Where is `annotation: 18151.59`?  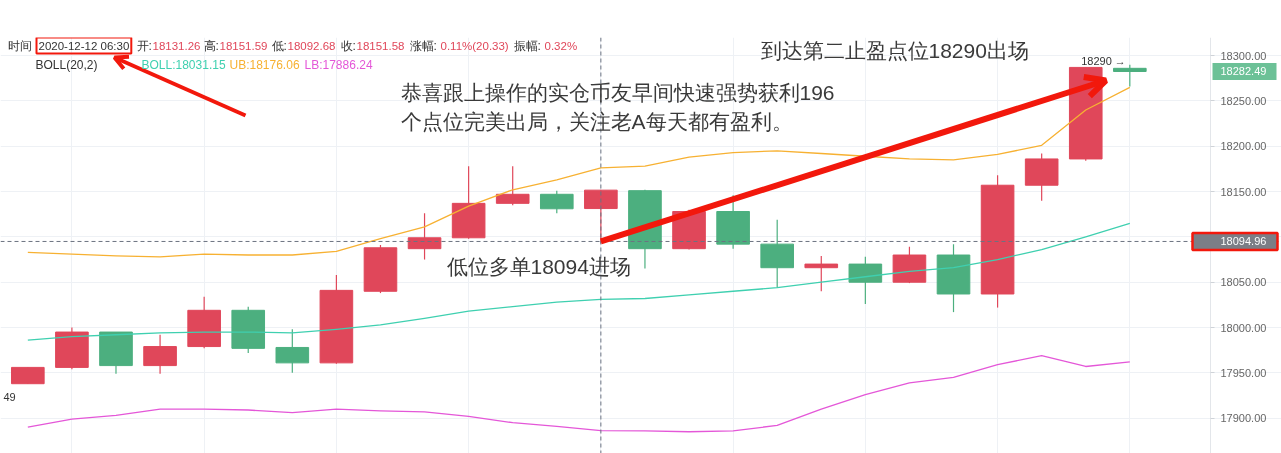 annotation: 18151.59 is located at coordinates (243, 45).